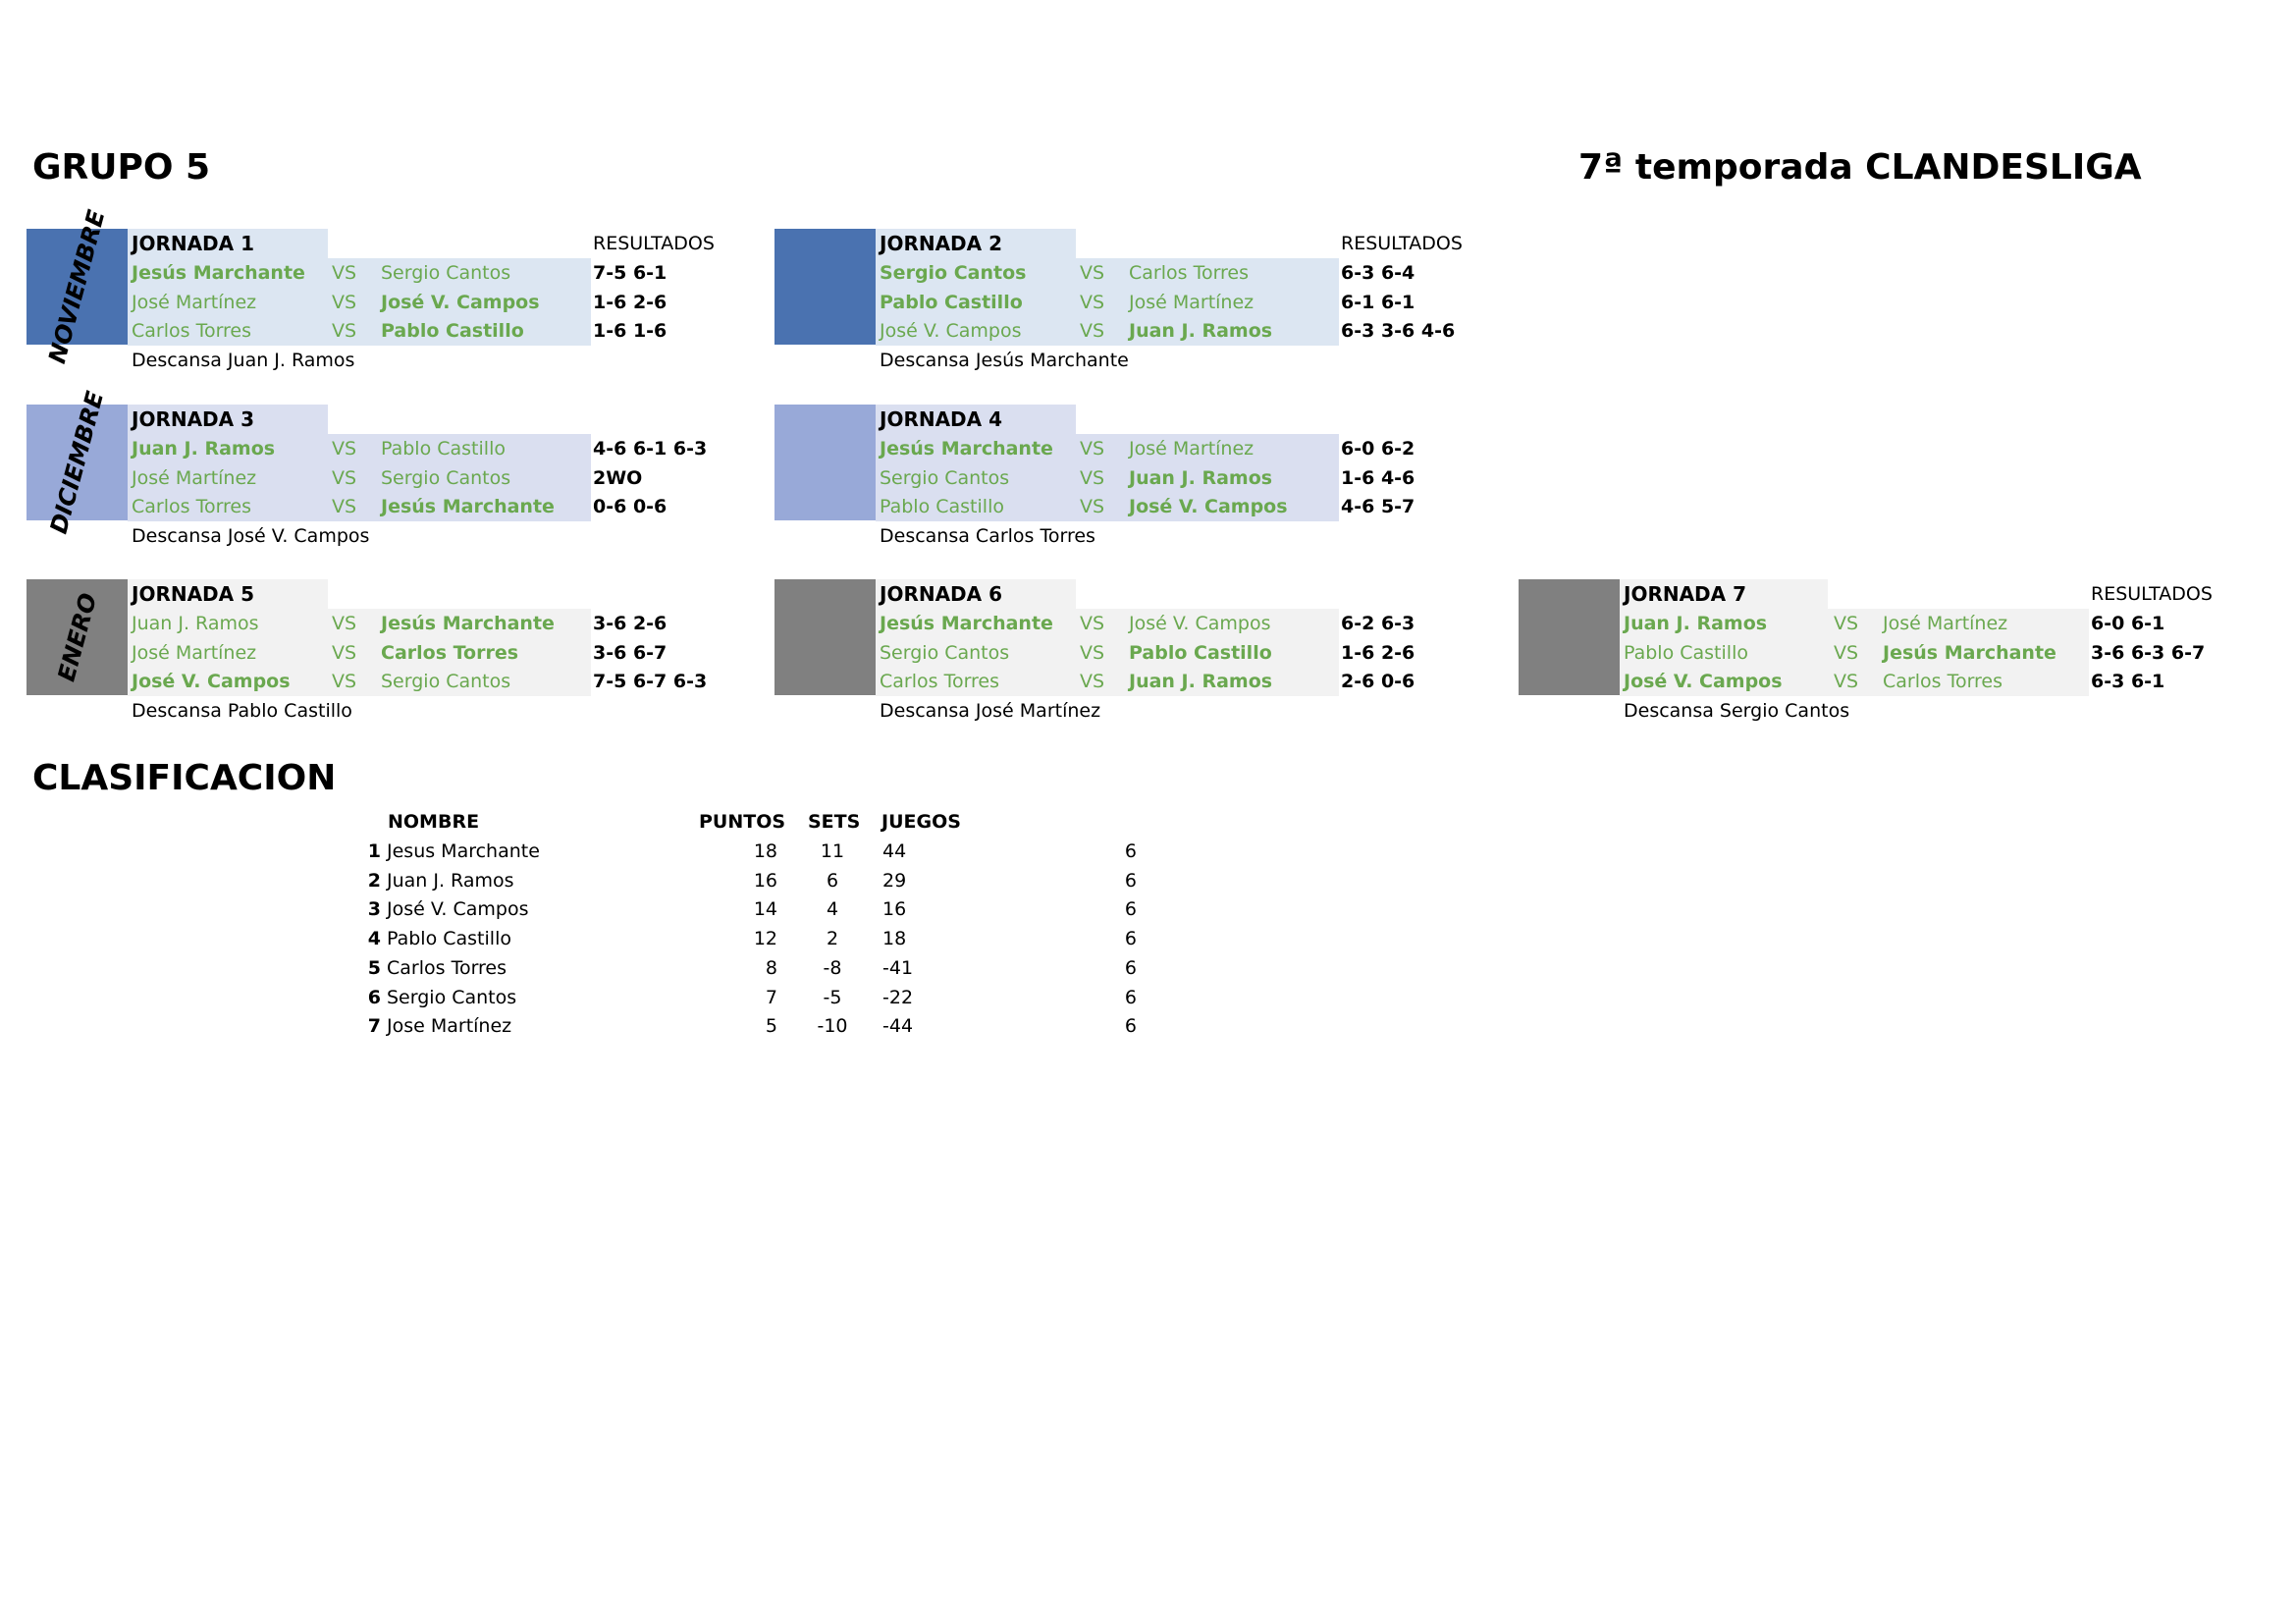 The height and width of the screenshot is (1624, 2296). I want to click on match-score: 3-6 6-7, so click(630, 652).